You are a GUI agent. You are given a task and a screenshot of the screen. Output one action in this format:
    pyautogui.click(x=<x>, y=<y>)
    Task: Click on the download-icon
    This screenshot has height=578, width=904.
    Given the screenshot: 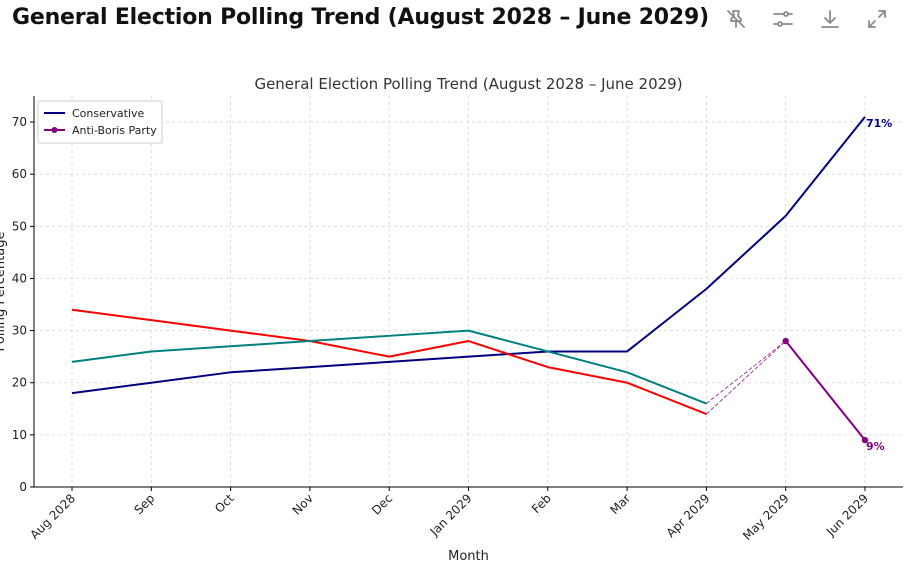 What is the action you would take?
    pyautogui.click(x=830, y=19)
    